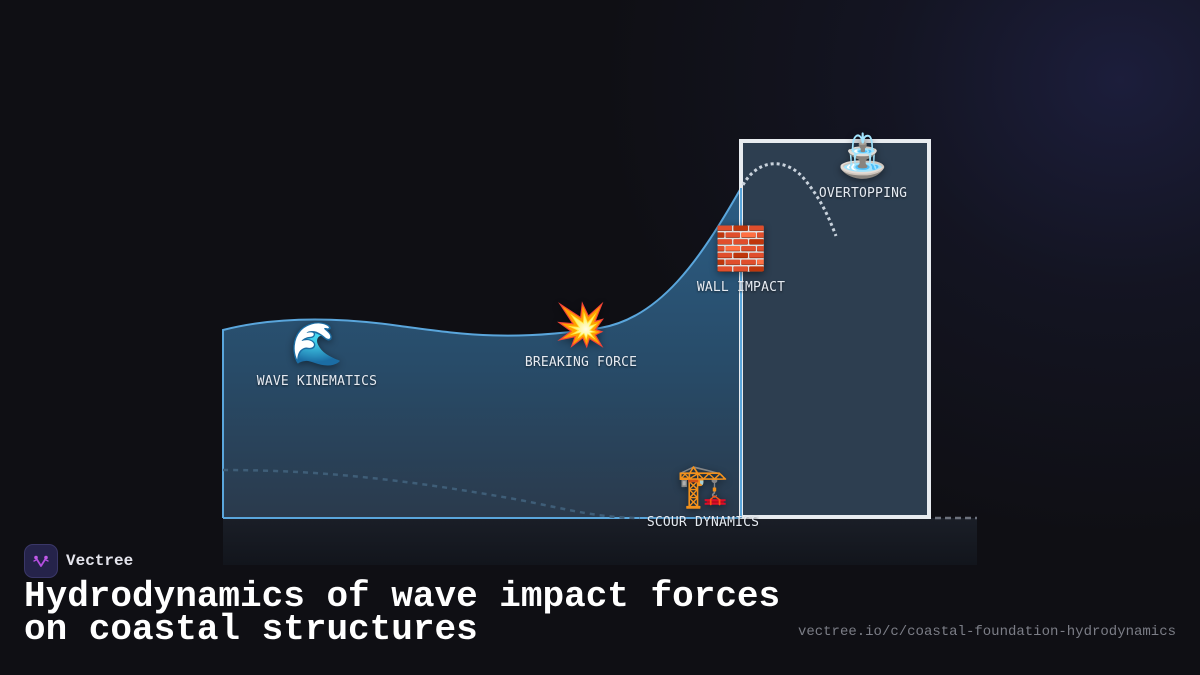  I want to click on overtopping-trajectory, so click(789, 199).